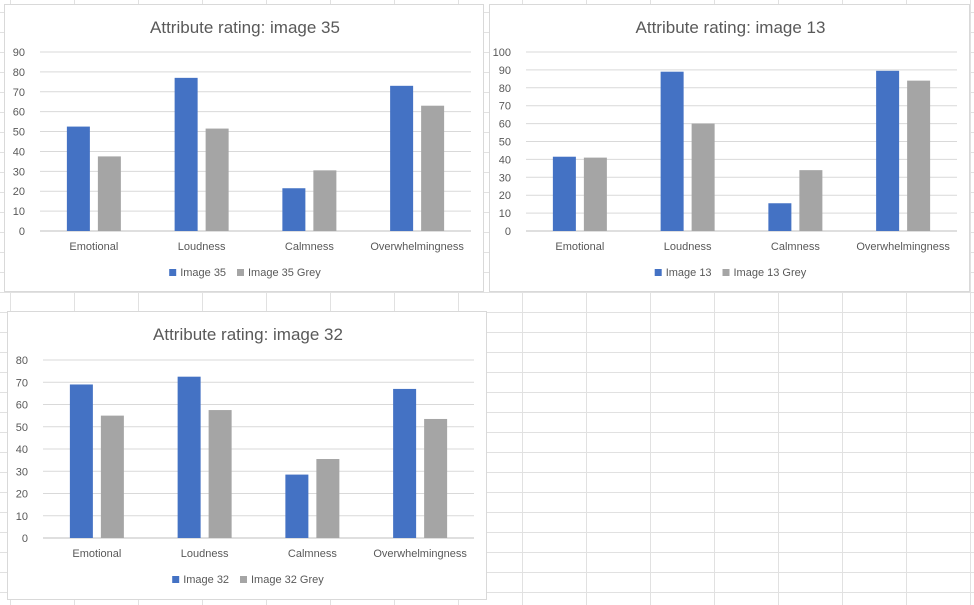  What do you see at coordinates (248, 334) in the screenshot?
I see `chart-title: Attribute rating: image 32` at bounding box center [248, 334].